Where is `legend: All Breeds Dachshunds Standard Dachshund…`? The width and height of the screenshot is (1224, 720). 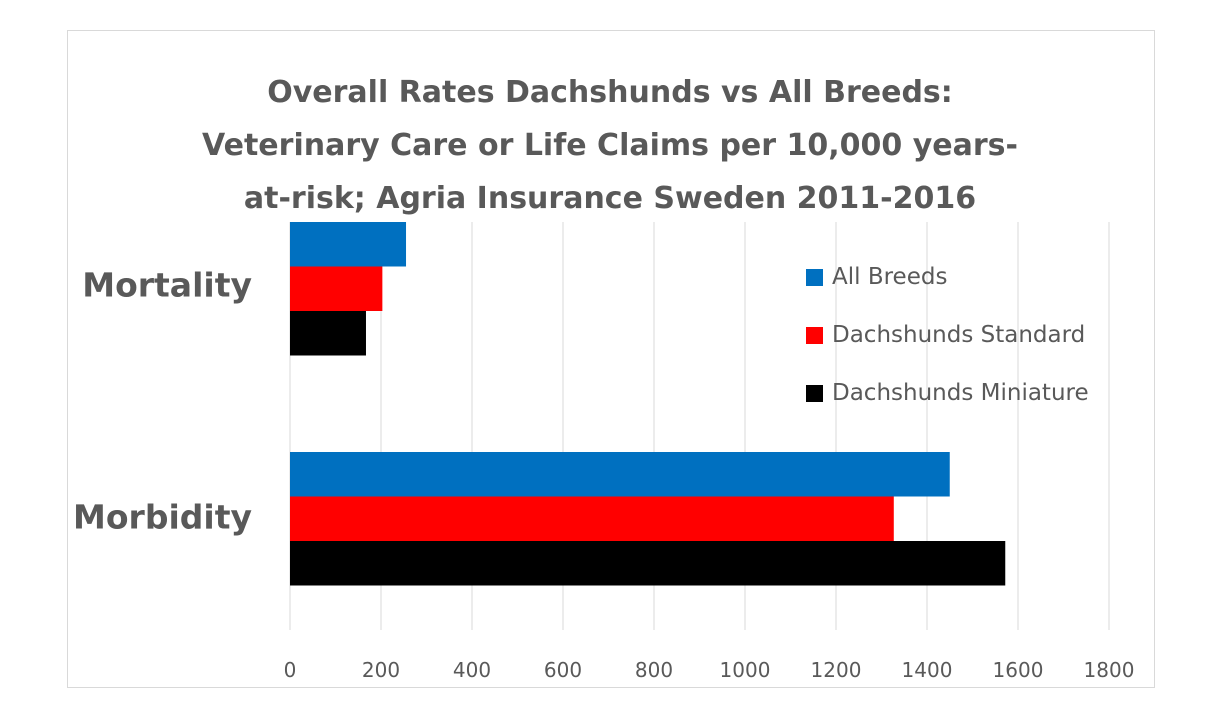 legend: All Breeds Dachshunds Standard Dachshund… is located at coordinates (947, 335).